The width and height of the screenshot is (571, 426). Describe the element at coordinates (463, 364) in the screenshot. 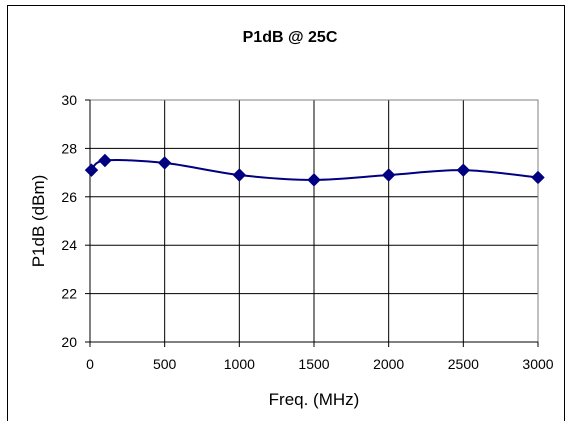

I see `x-tick-label: 2500` at that location.